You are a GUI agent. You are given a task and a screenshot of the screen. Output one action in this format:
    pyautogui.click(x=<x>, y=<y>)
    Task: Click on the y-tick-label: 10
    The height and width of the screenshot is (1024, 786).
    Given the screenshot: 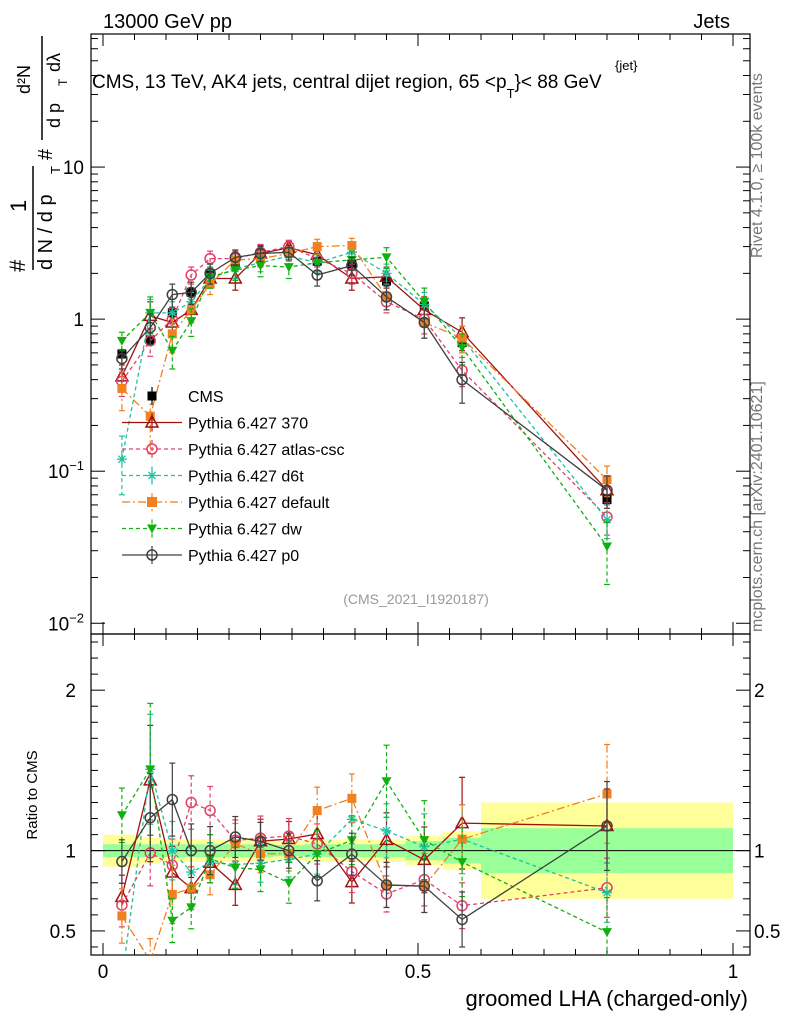 What is the action you would take?
    pyautogui.click(x=73, y=168)
    